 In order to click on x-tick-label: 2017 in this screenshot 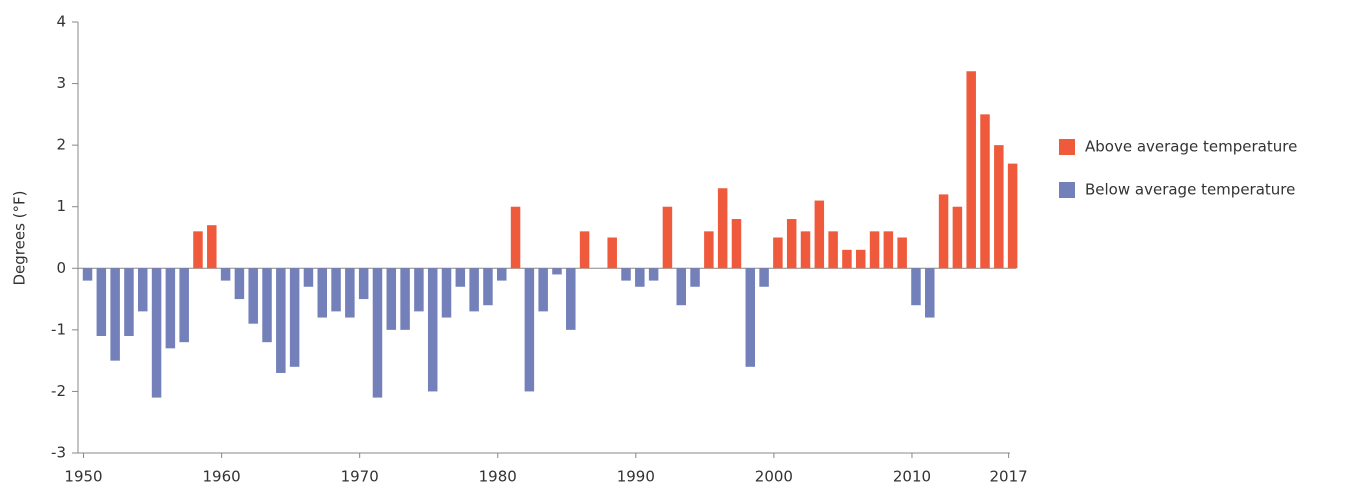, I will do `click(1009, 477)`.